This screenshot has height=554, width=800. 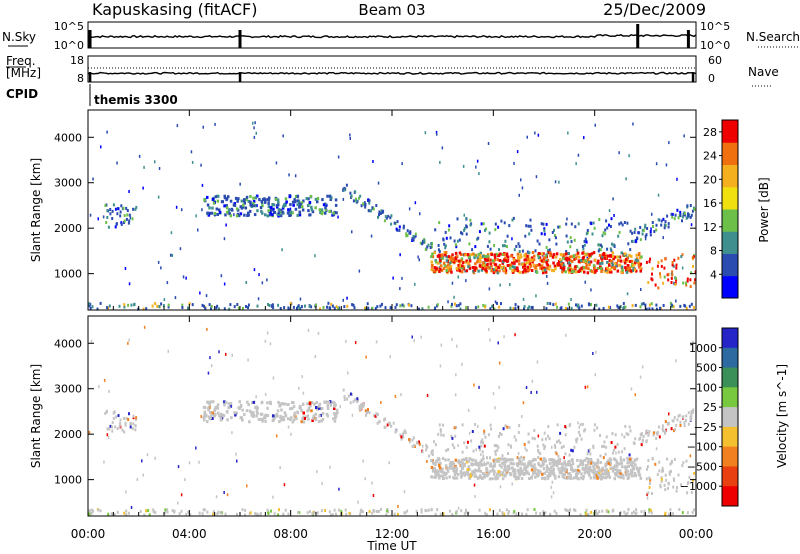 I want to click on nsearch-label: N.Search, so click(x=773, y=37).